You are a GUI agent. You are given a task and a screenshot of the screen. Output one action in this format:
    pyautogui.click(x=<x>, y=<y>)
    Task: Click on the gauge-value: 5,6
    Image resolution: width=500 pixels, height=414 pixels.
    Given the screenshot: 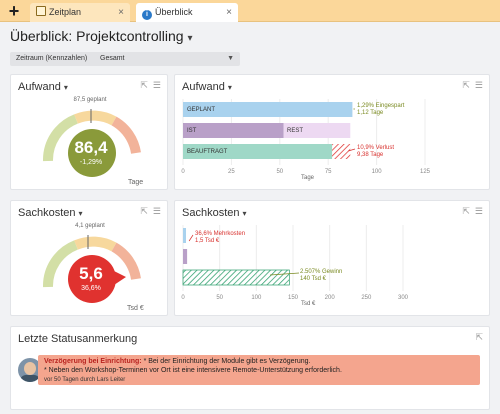 What is the action you would take?
    pyautogui.click(x=91, y=273)
    